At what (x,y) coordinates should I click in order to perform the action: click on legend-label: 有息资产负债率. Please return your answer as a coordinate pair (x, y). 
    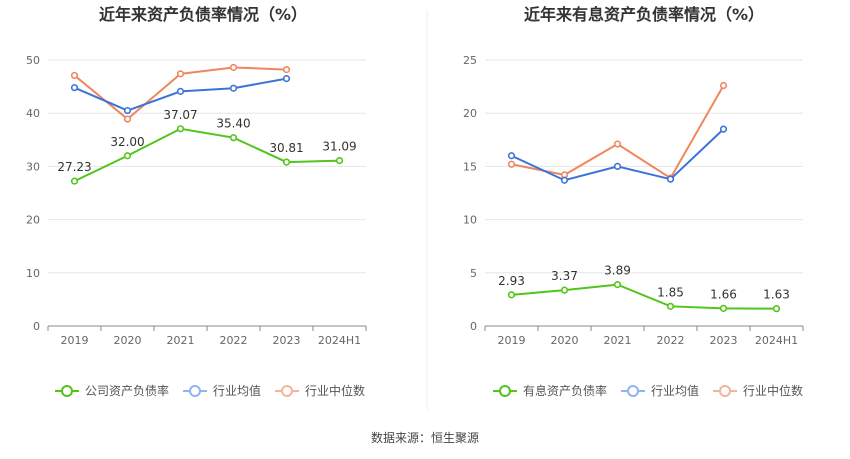
    Looking at the image, I should click on (565, 390).